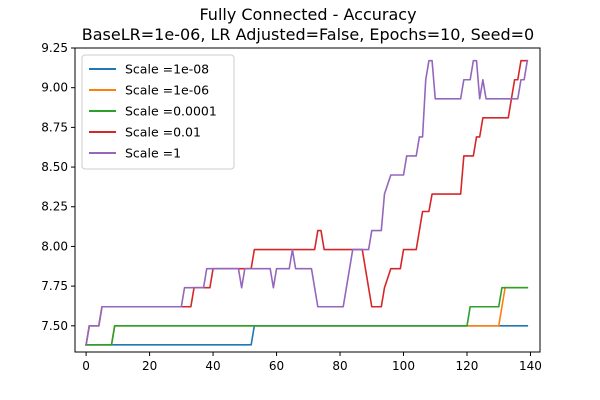  Describe the element at coordinates (54, 48) in the screenshot. I see `y-tick-label: 9.25` at that location.